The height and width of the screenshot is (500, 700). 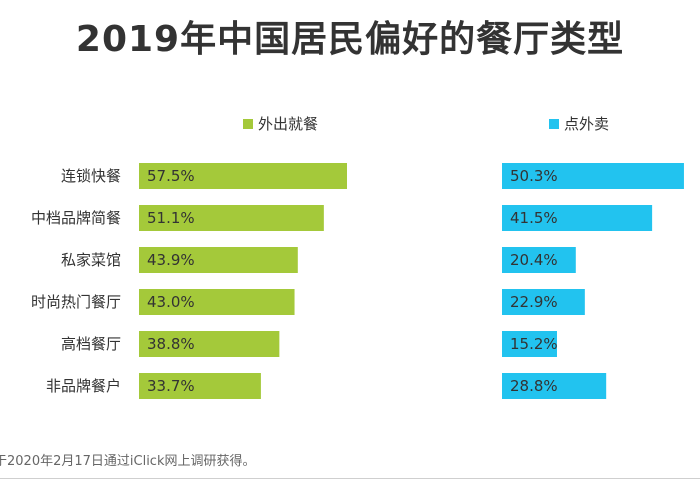 I want to click on bottom-divider, so click(x=350, y=478).